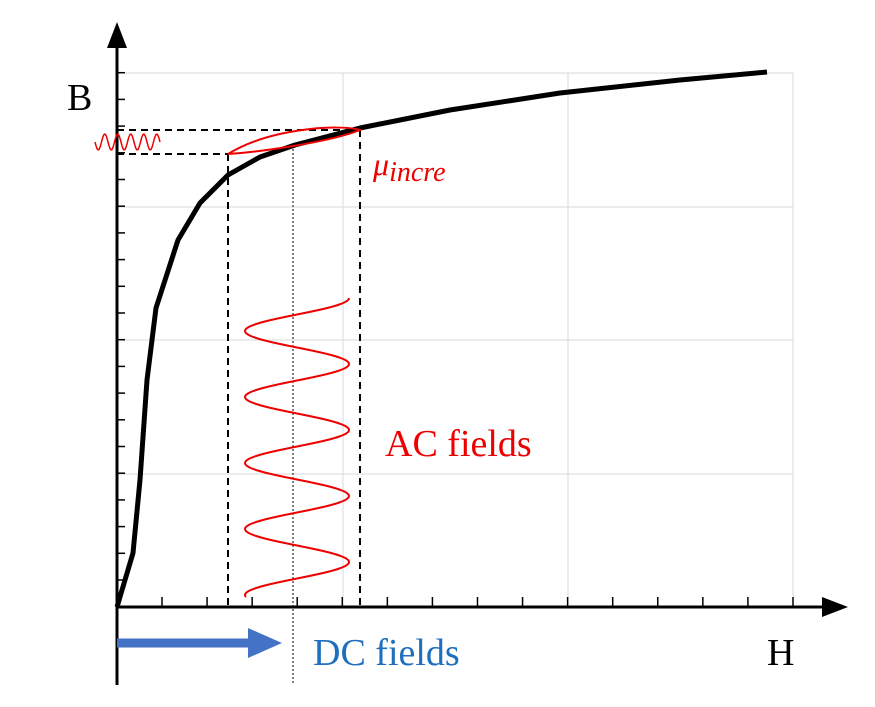 The height and width of the screenshot is (707, 875). Describe the element at coordinates (458, 444) in the screenshot. I see `ac-label: AC fields` at that location.